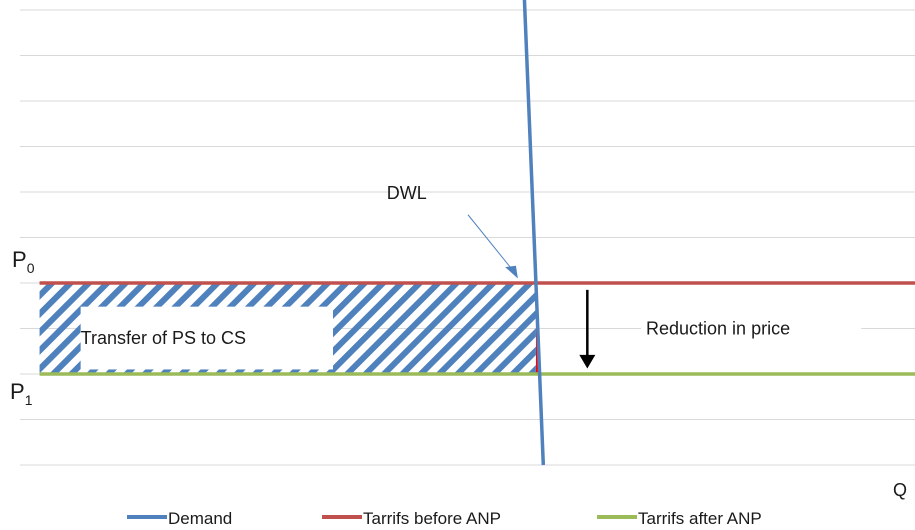  Describe the element at coordinates (432, 518) in the screenshot. I see `legend-label: Tarrifs before ANP` at that location.